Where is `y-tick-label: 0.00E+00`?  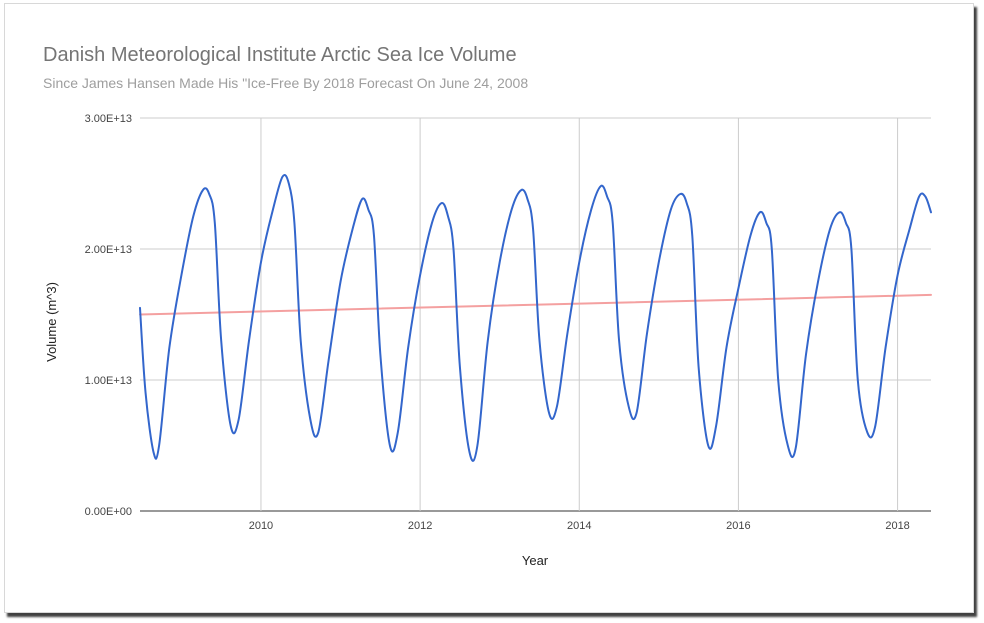 y-tick-label: 0.00E+00 is located at coordinates (108, 512).